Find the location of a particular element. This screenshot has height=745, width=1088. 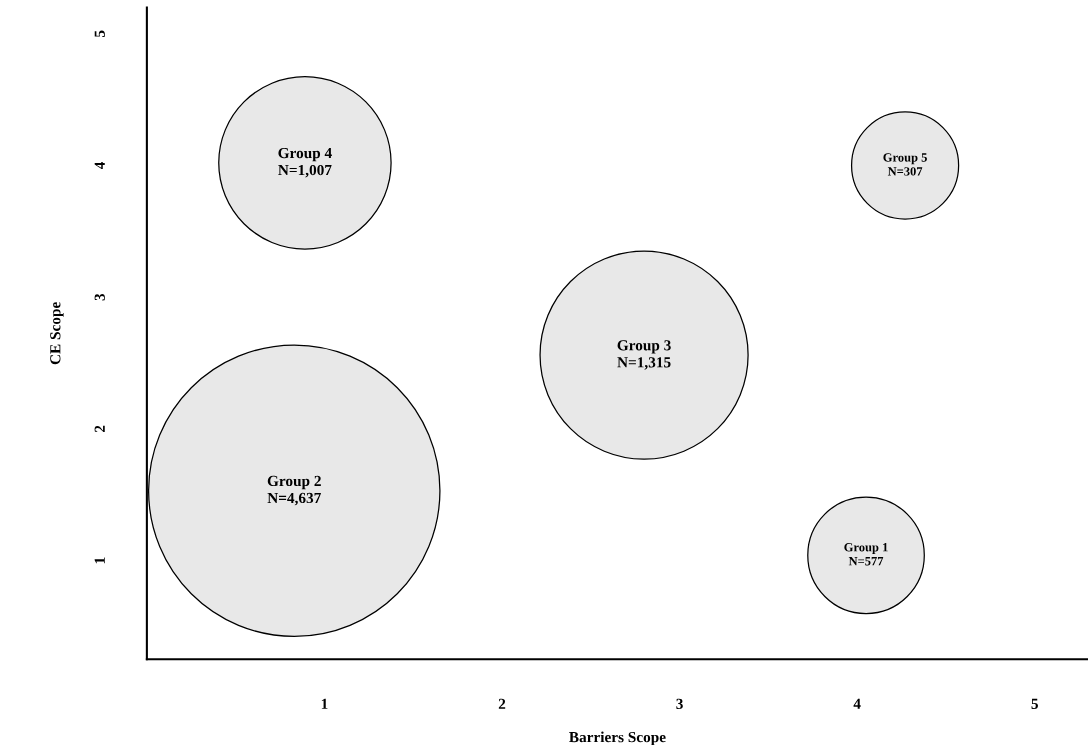

annotation: Group 3 N=1,315 is located at coordinates (644, 355).